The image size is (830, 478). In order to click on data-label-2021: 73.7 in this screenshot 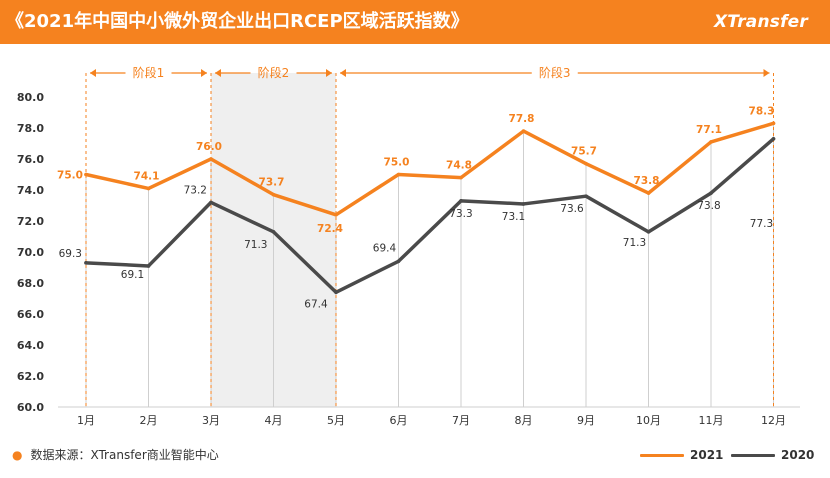, I will do `click(272, 183)`.